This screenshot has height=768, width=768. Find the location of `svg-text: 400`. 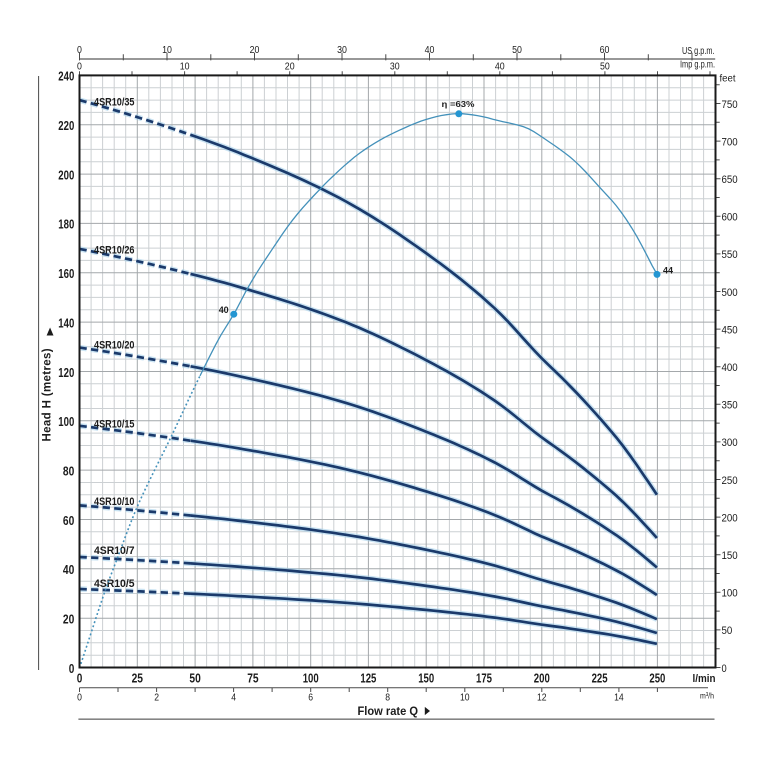

svg-text: 400 is located at coordinates (730, 368).